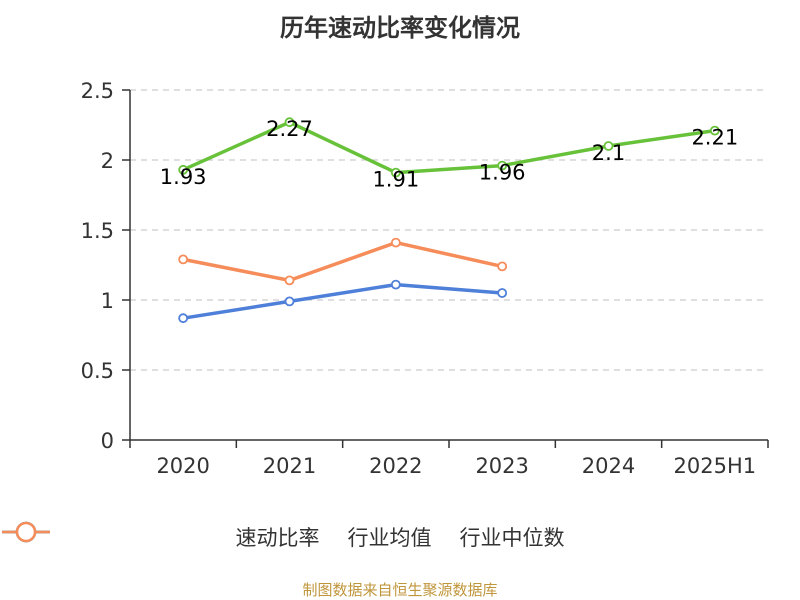 This screenshot has height=600, width=800. I want to click on x-tick-label: 2020, so click(182, 466).